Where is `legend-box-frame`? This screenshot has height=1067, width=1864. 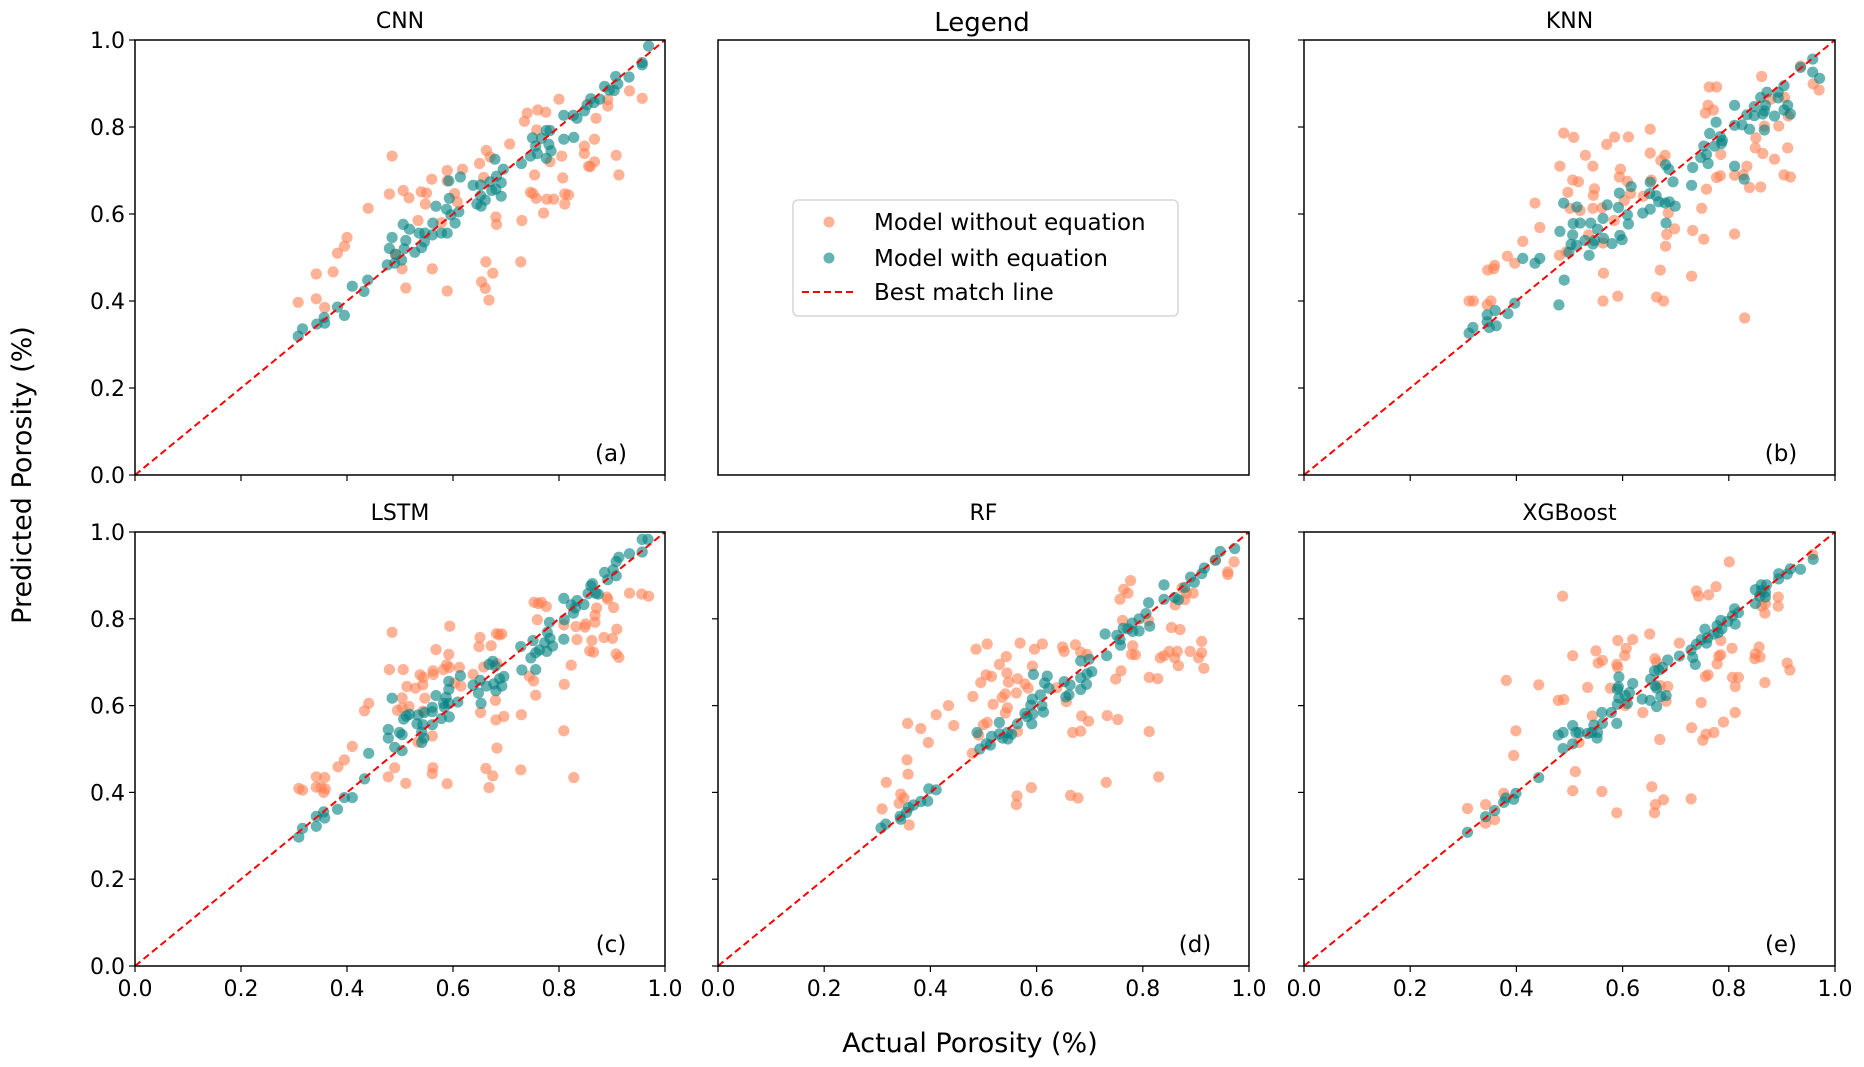 legend-box-frame is located at coordinates (985, 258).